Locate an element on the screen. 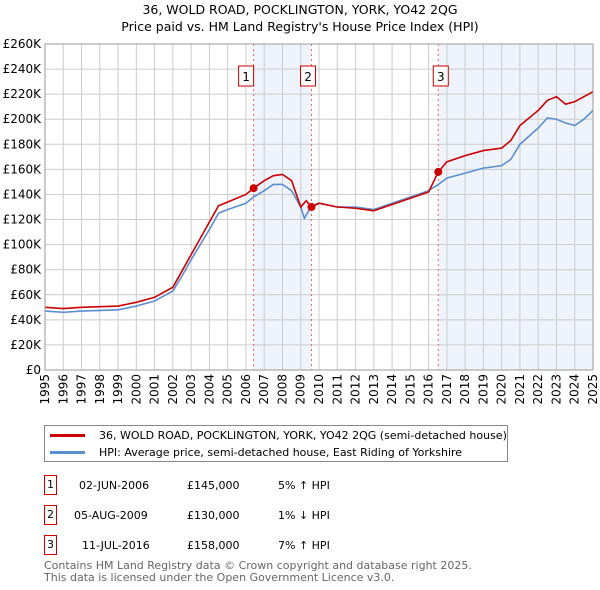 This screenshot has height=590, width=600. sale-date: 11-JUL-2016 is located at coordinates (116, 545).